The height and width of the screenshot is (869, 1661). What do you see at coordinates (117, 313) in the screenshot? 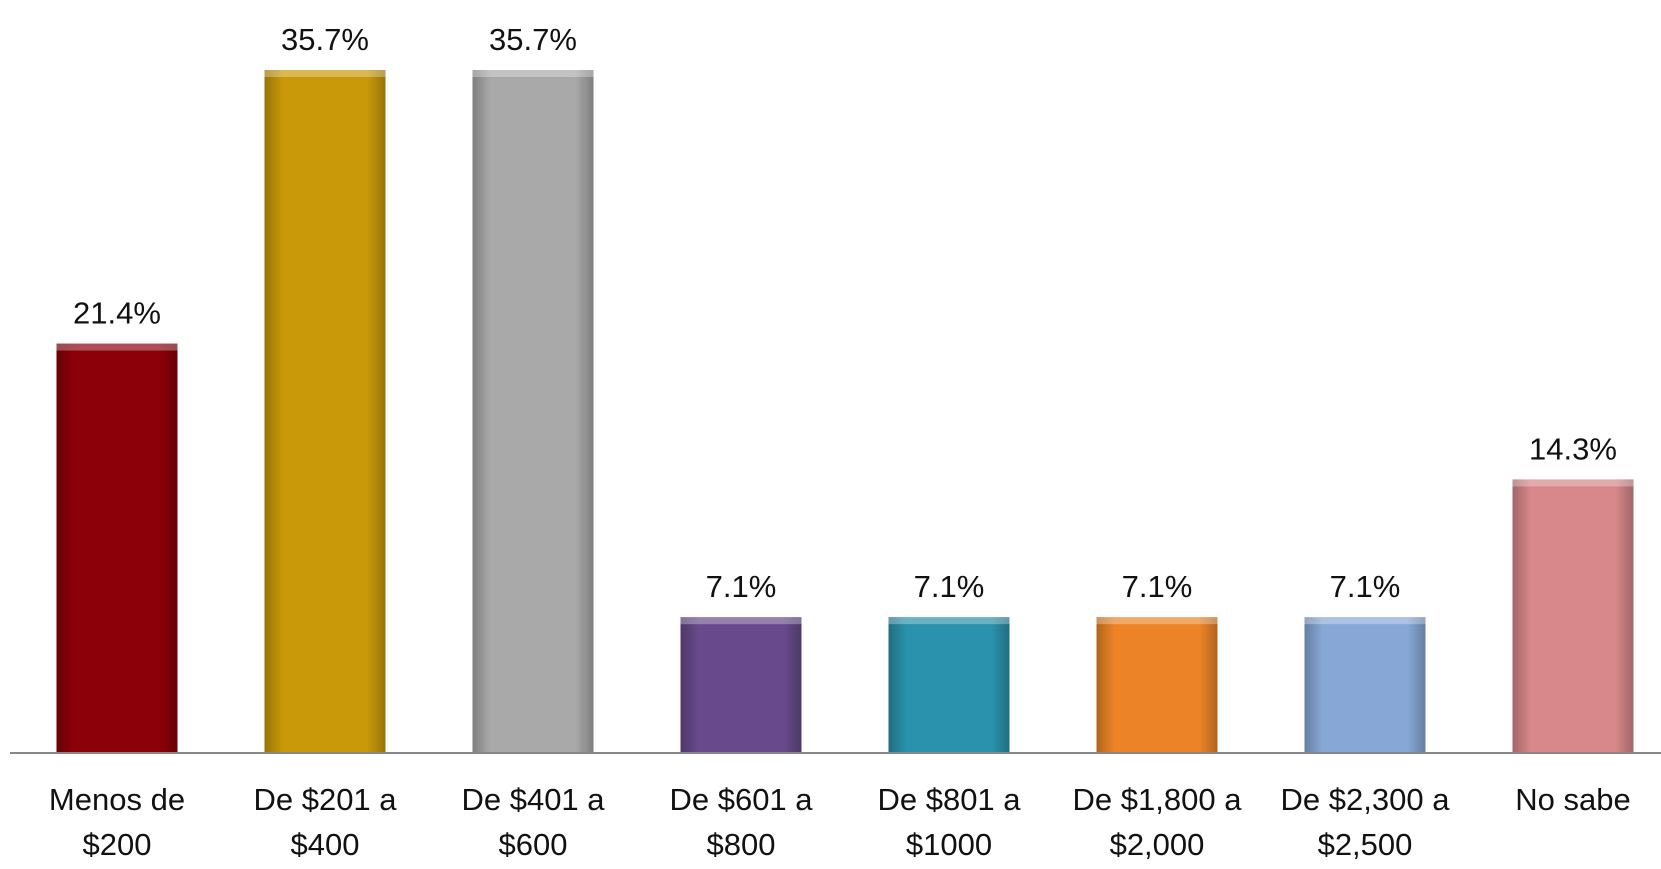
I see `value-label: 21.4%` at bounding box center [117, 313].